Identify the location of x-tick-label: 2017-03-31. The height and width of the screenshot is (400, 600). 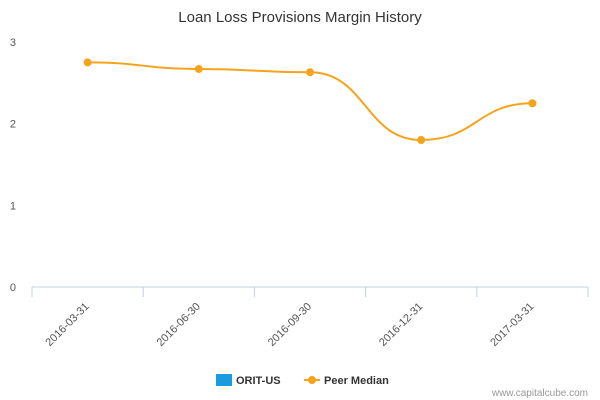
(512, 325).